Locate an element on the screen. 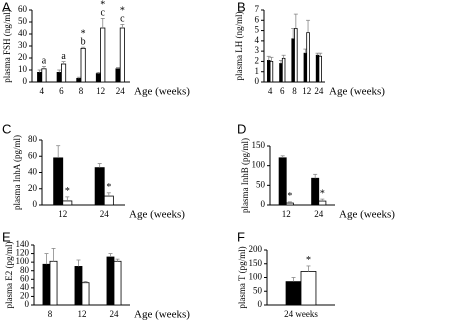 The width and height of the screenshot is (474, 336). y-axis-label: plasma FSH (ng/ml) is located at coordinates (7, 46).